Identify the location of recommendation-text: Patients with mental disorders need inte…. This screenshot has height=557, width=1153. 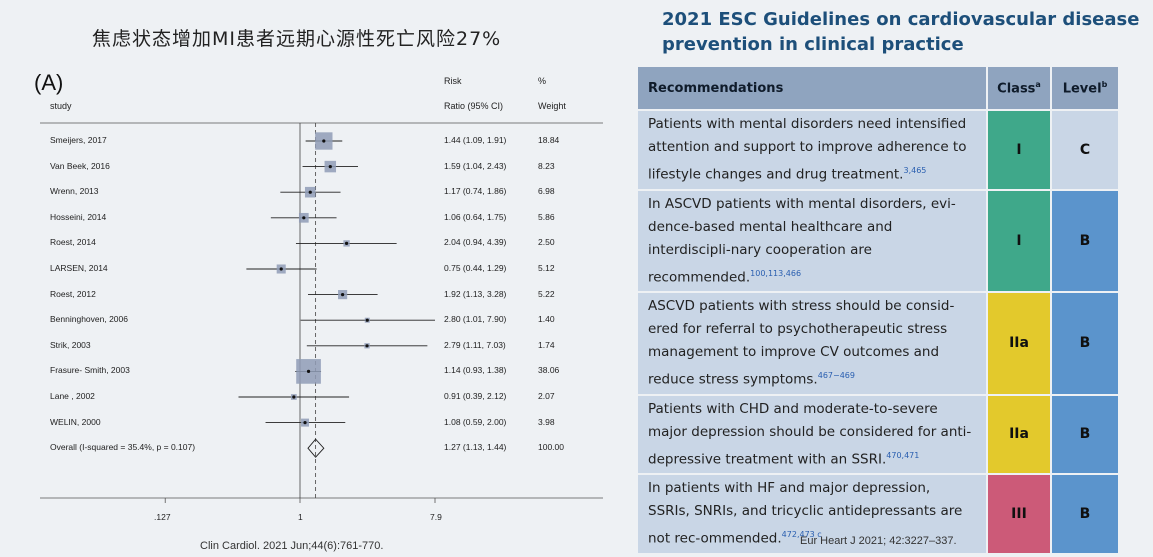
(812, 150).